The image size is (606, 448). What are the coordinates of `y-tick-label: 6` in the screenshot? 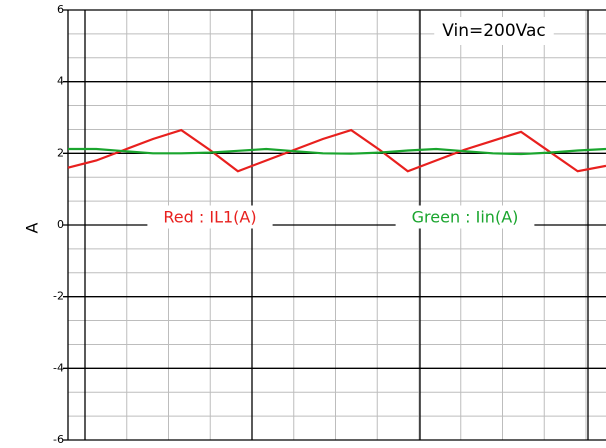 It's located at (60, 9).